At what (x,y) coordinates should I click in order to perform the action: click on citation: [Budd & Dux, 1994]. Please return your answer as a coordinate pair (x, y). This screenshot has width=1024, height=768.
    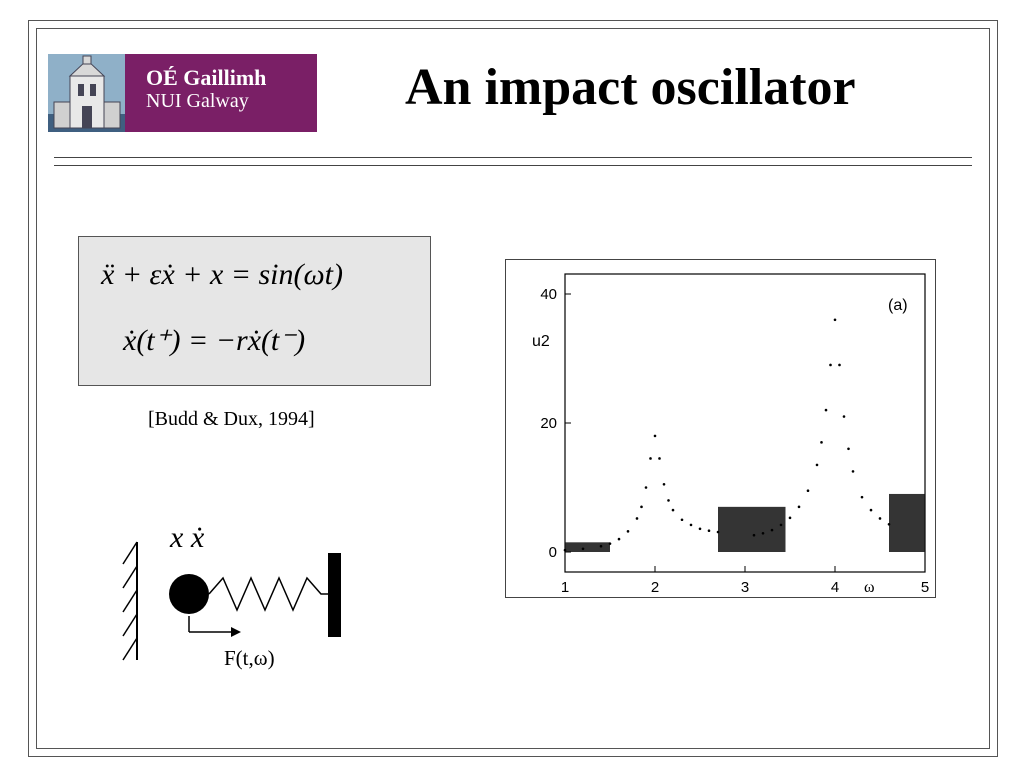
    Looking at the image, I should click on (231, 419).